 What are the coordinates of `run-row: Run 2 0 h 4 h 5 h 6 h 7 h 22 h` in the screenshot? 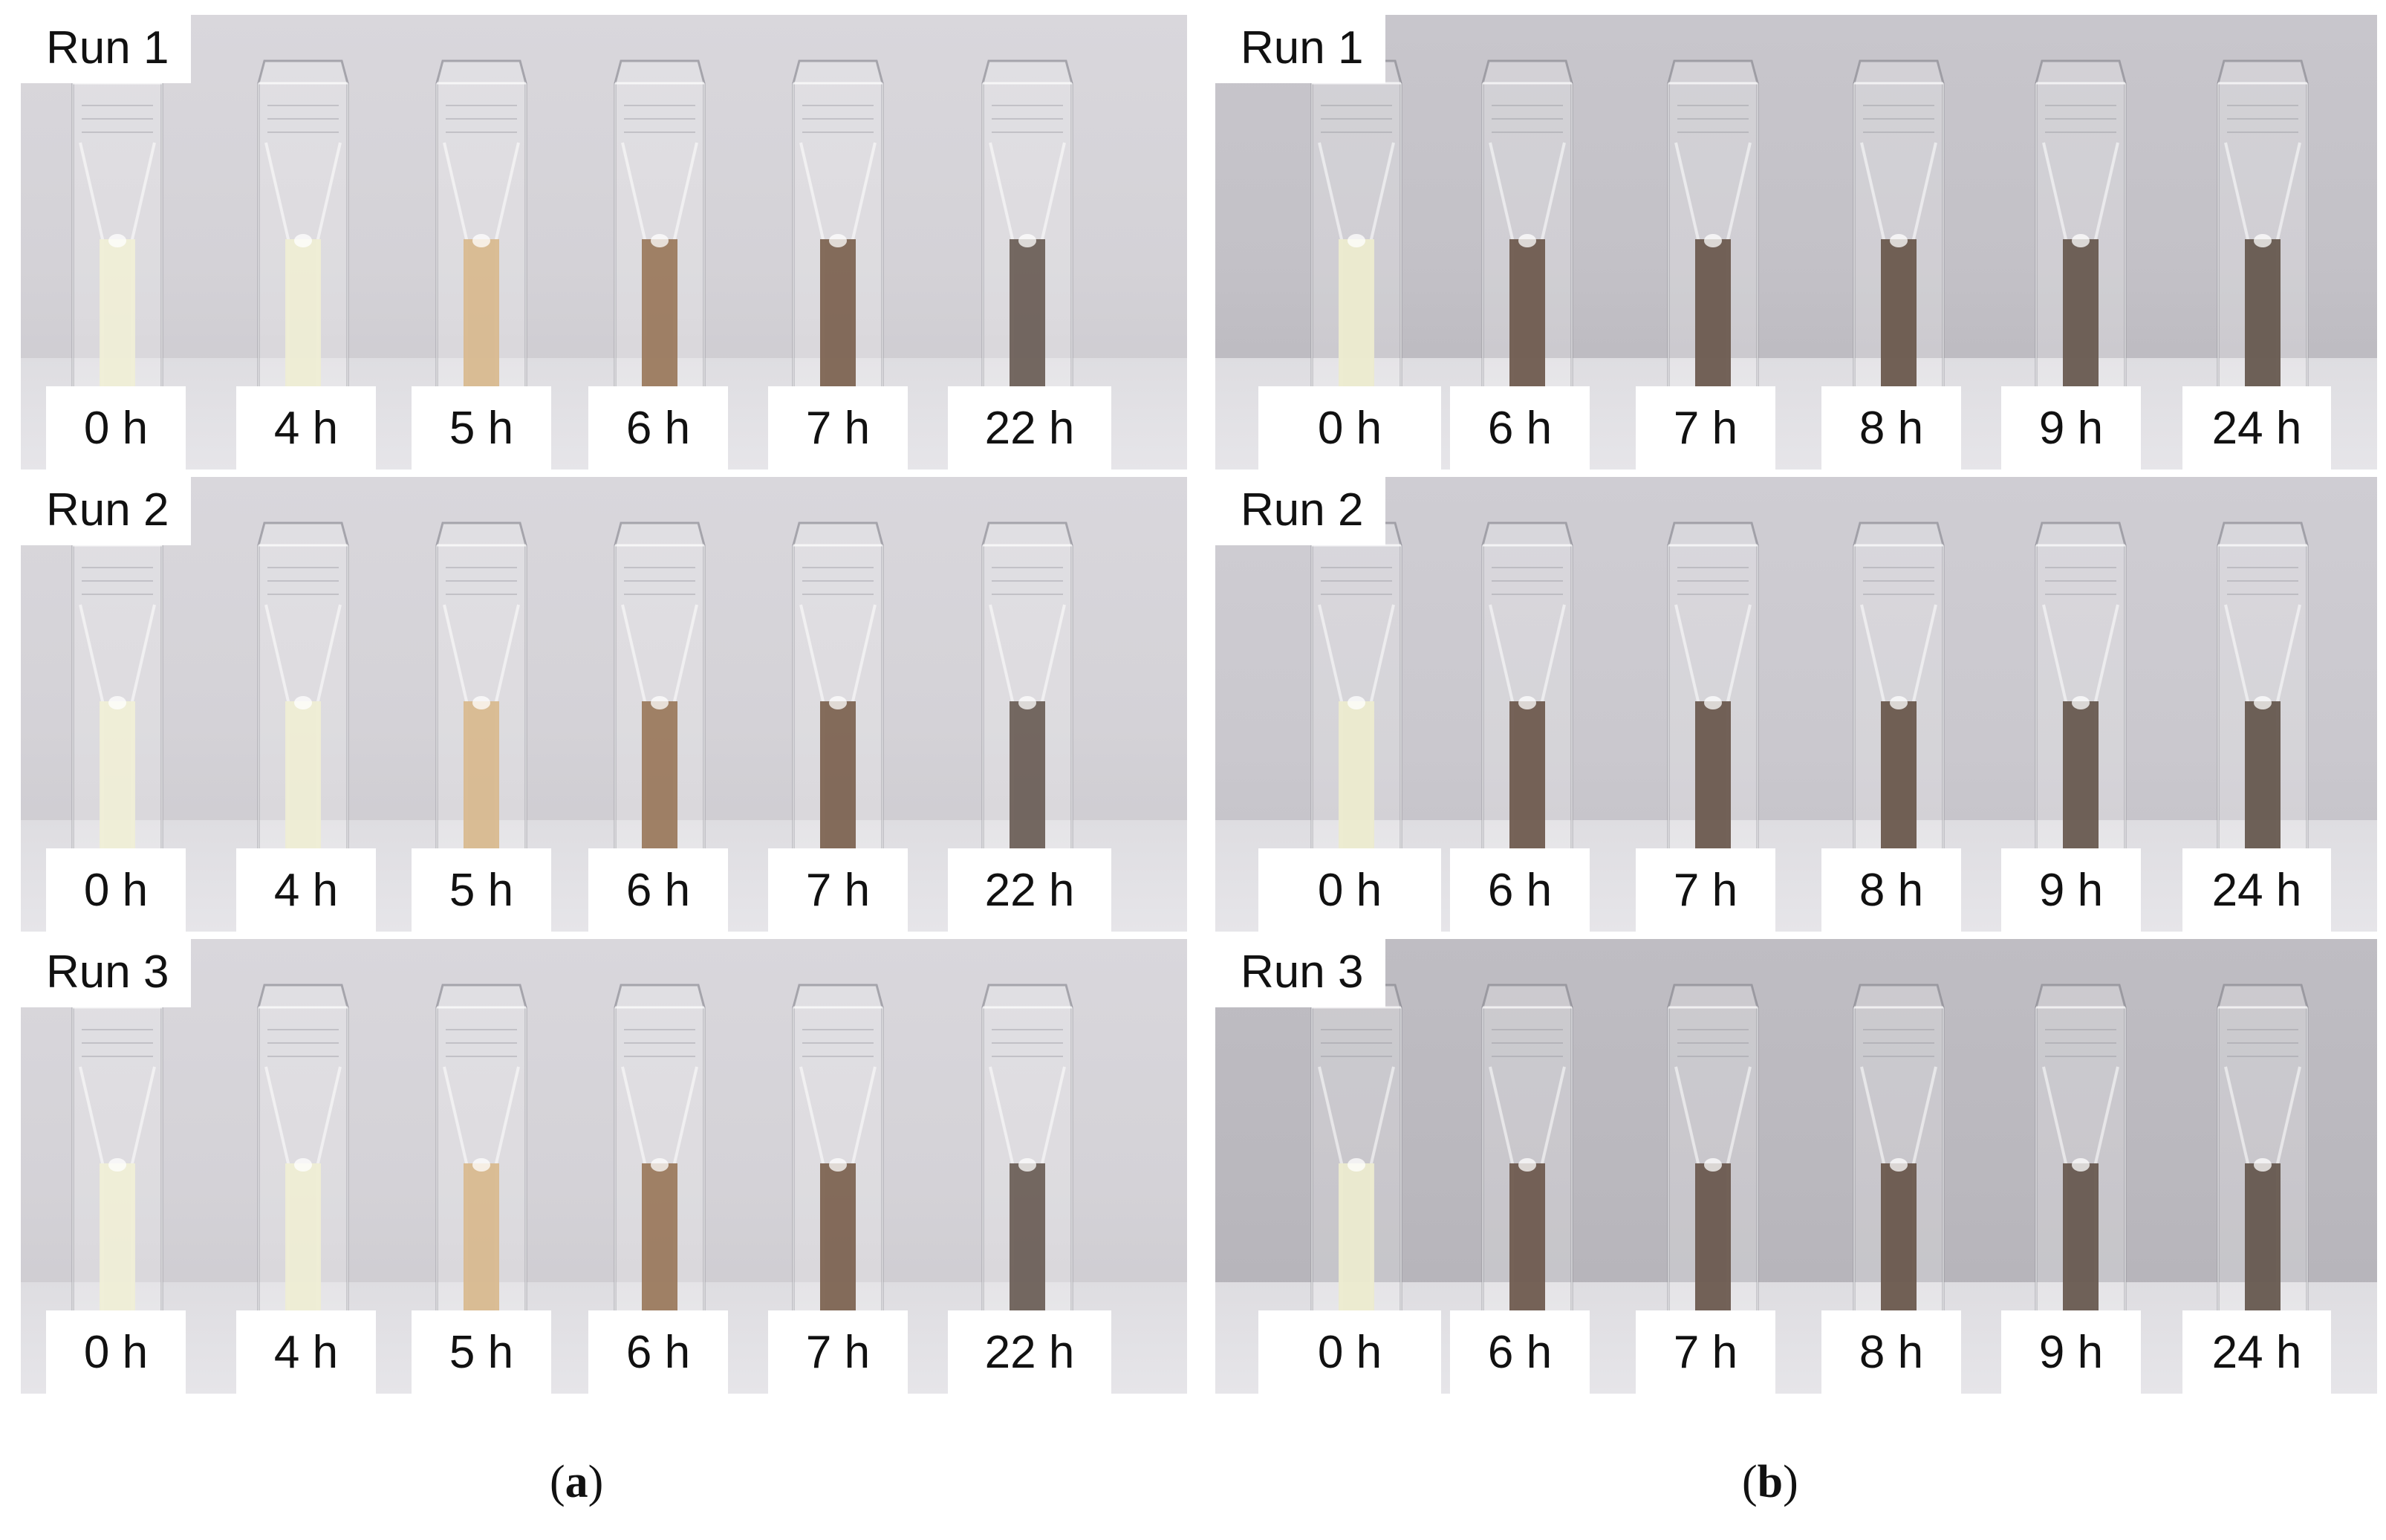 It's located at (604, 704).